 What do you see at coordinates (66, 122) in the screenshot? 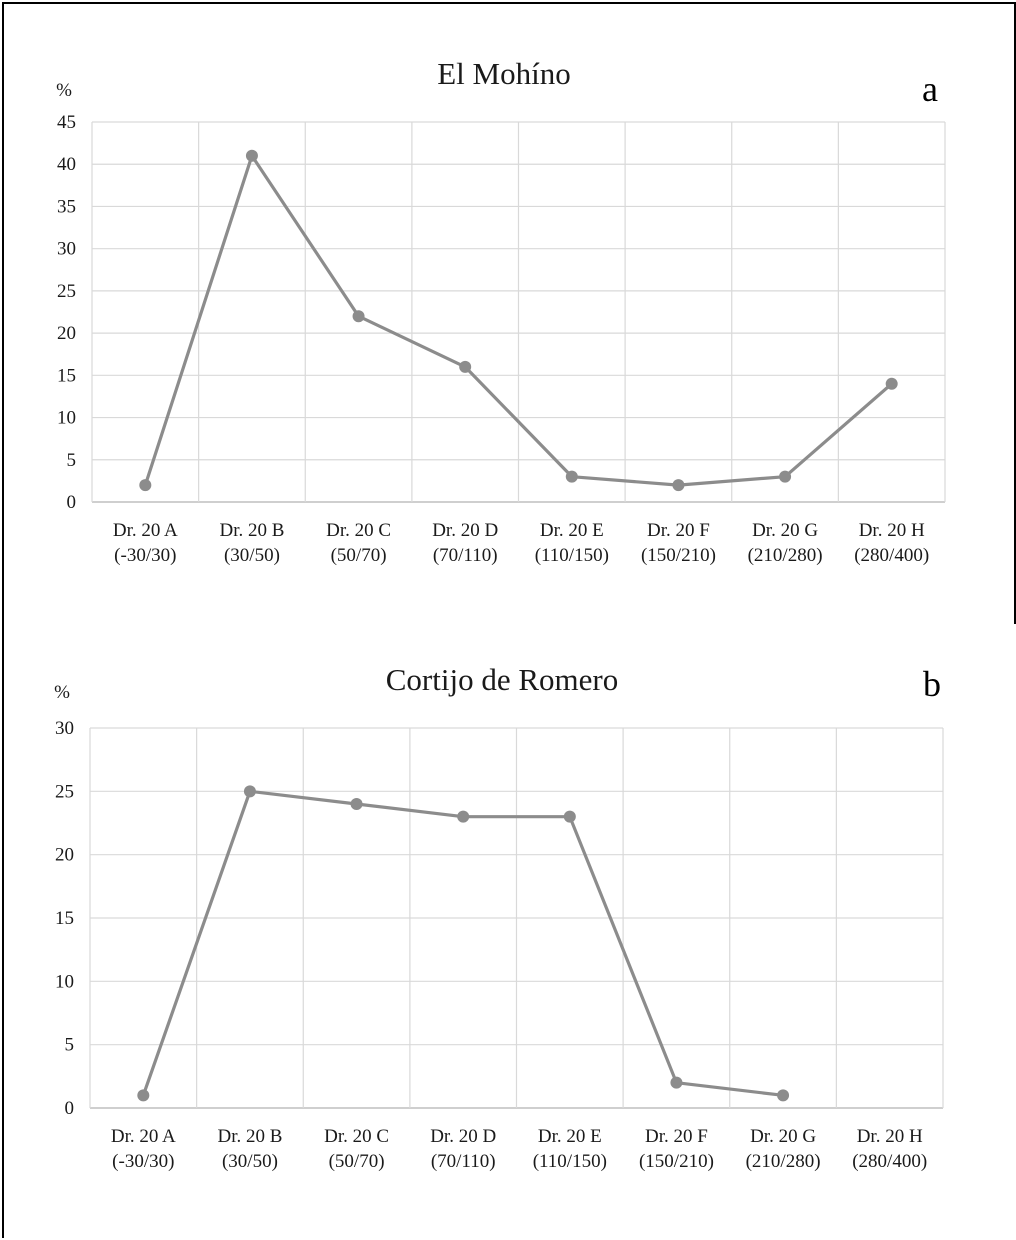
I see `y-tick-label: 45` at bounding box center [66, 122].